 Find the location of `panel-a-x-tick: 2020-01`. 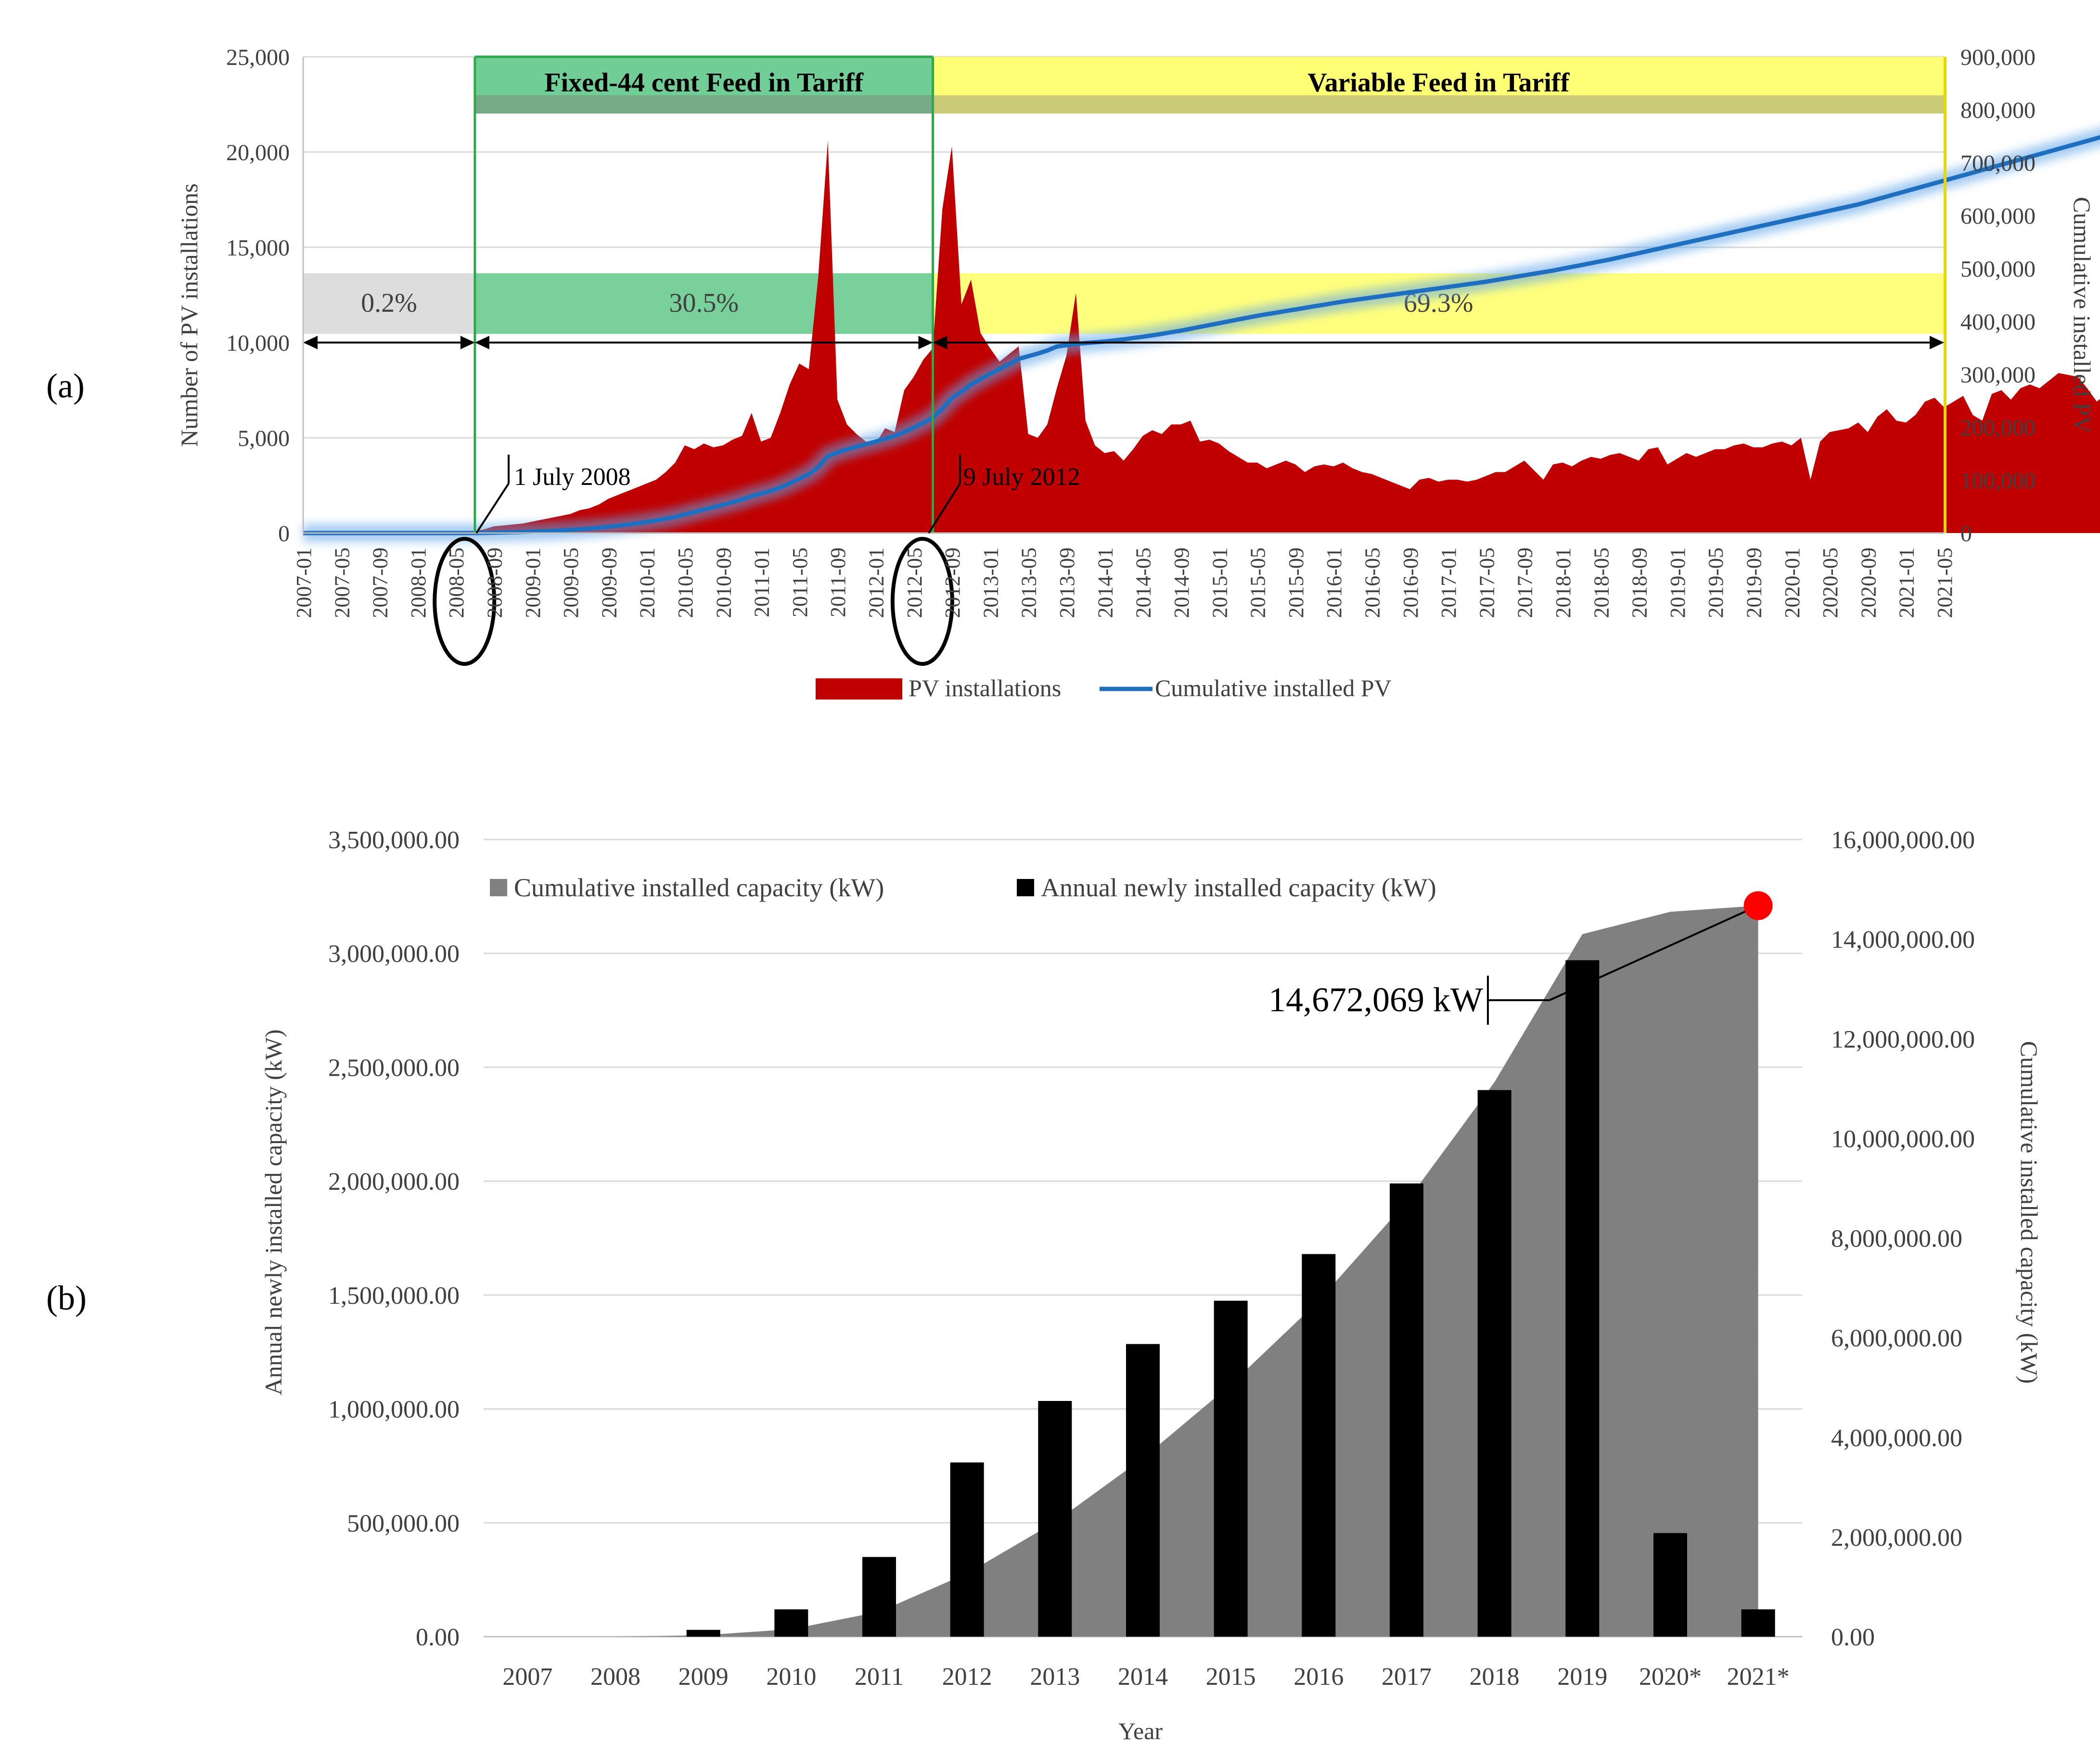

panel-a-x-tick: 2020-01 is located at coordinates (1792, 582).